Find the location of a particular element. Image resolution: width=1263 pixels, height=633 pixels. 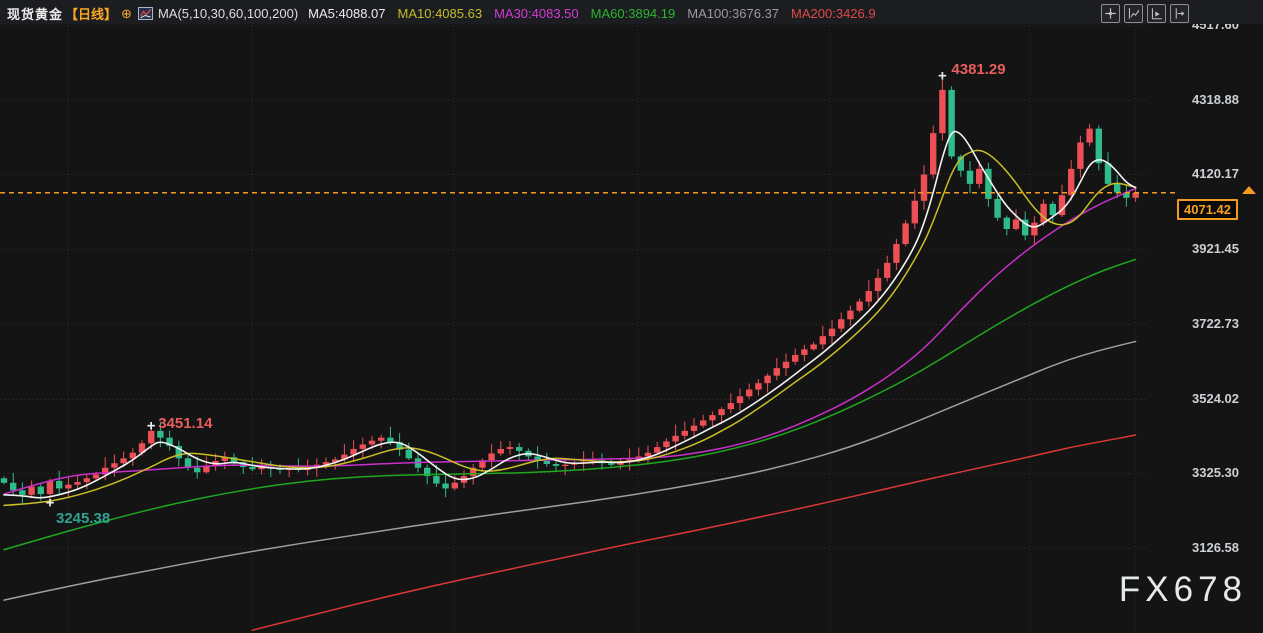

price-scale-icon is located at coordinates (1133, 13).